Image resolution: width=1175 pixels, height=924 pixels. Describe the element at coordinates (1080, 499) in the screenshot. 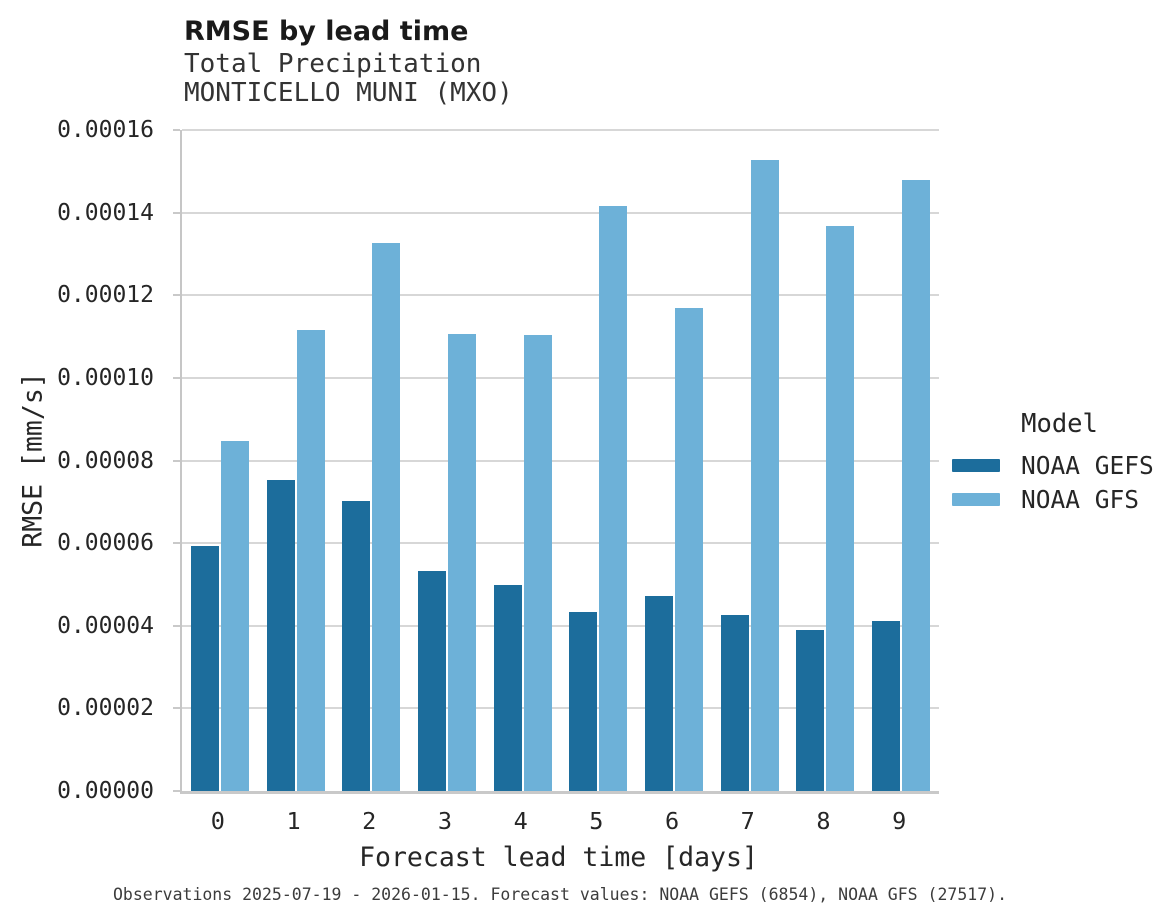

I see `legend-label: NOAA GFS` at that location.